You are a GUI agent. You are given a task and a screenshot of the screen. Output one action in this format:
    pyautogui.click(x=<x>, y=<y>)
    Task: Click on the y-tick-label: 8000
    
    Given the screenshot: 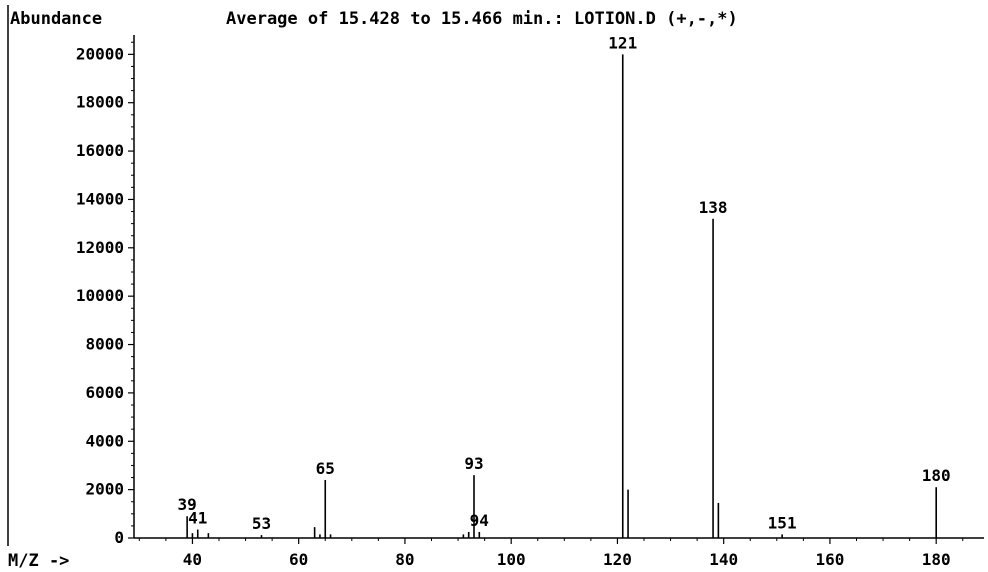 What is the action you would take?
    pyautogui.click(x=104, y=344)
    